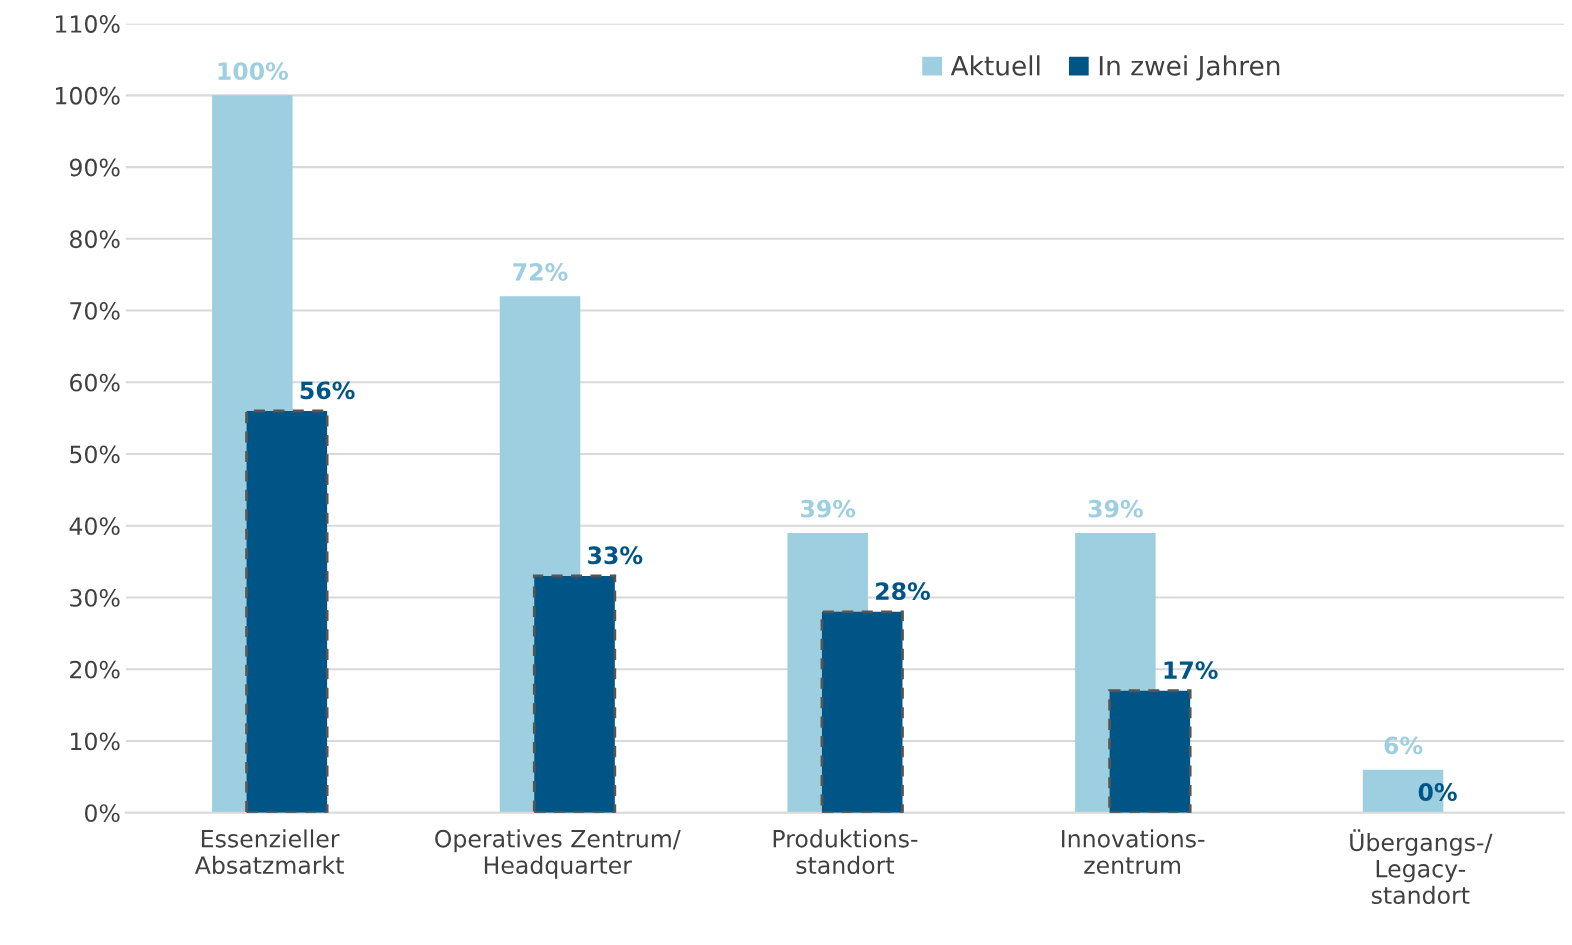  What do you see at coordinates (95, 454) in the screenshot?
I see `y-tick-label: 50%` at bounding box center [95, 454].